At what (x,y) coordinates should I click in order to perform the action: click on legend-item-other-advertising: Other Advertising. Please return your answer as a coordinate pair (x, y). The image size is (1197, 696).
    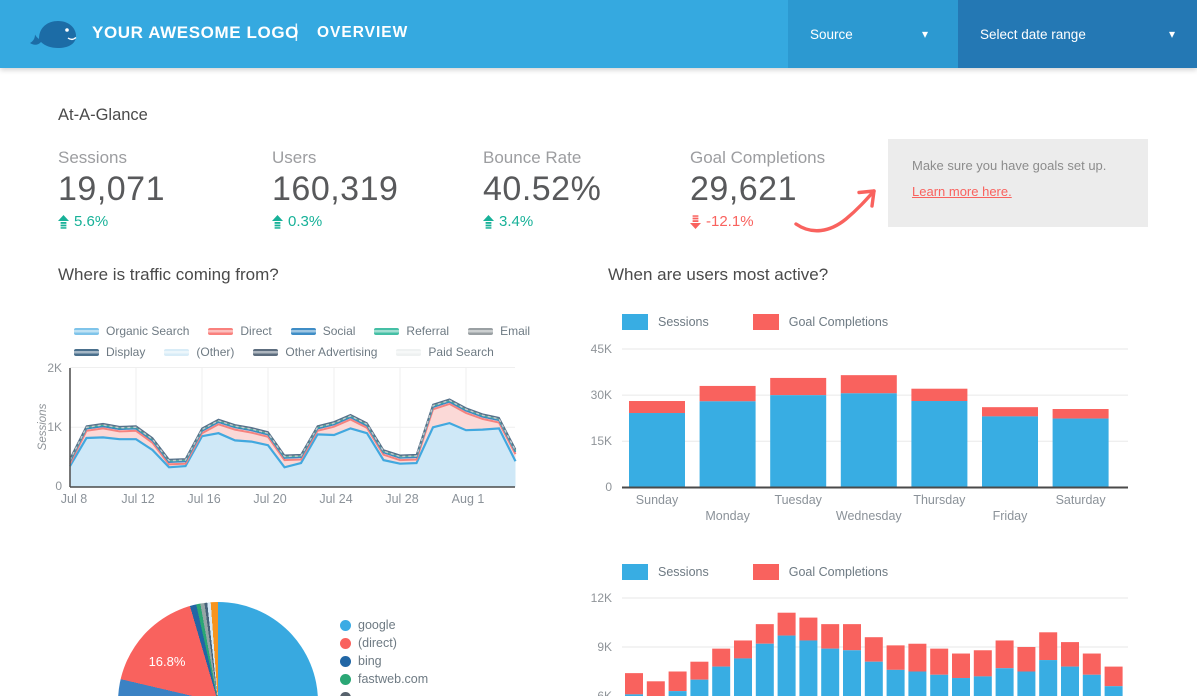
    Looking at the image, I should click on (315, 352).